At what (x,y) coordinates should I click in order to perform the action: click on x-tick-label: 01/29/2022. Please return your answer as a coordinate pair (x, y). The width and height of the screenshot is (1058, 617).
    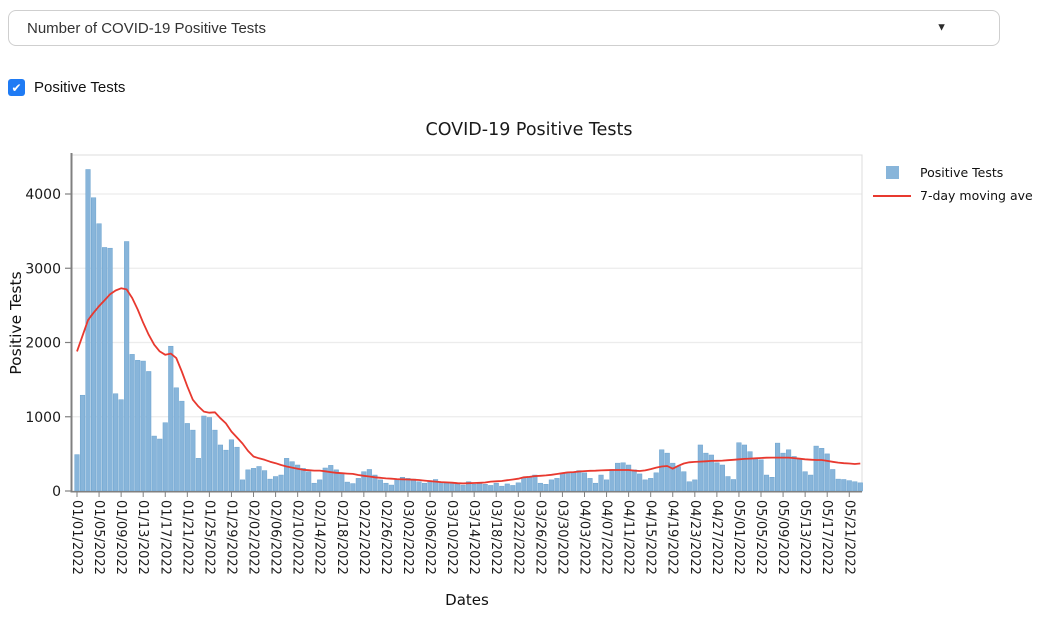
    Looking at the image, I should click on (230, 537).